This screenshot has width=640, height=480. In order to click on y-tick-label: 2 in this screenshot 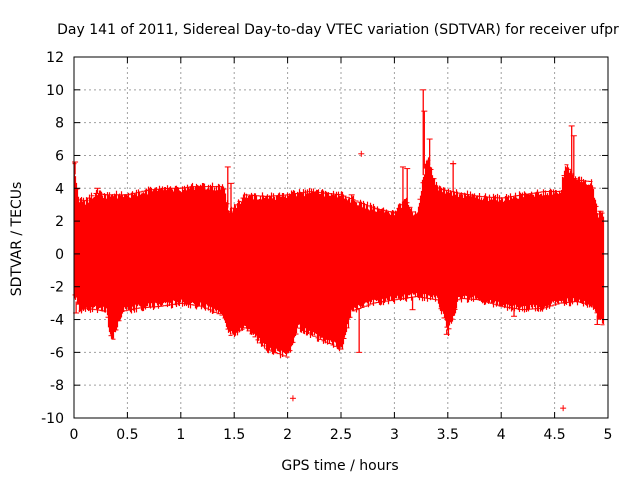, I will do `click(59, 222)`.